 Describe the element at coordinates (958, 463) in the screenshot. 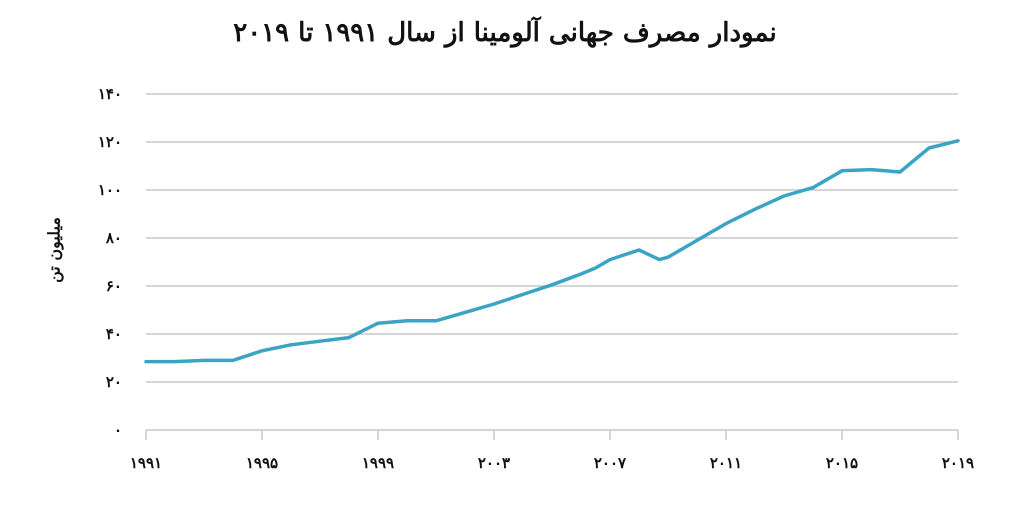

I see `x-tick-label: ۲۰۱۹` at that location.